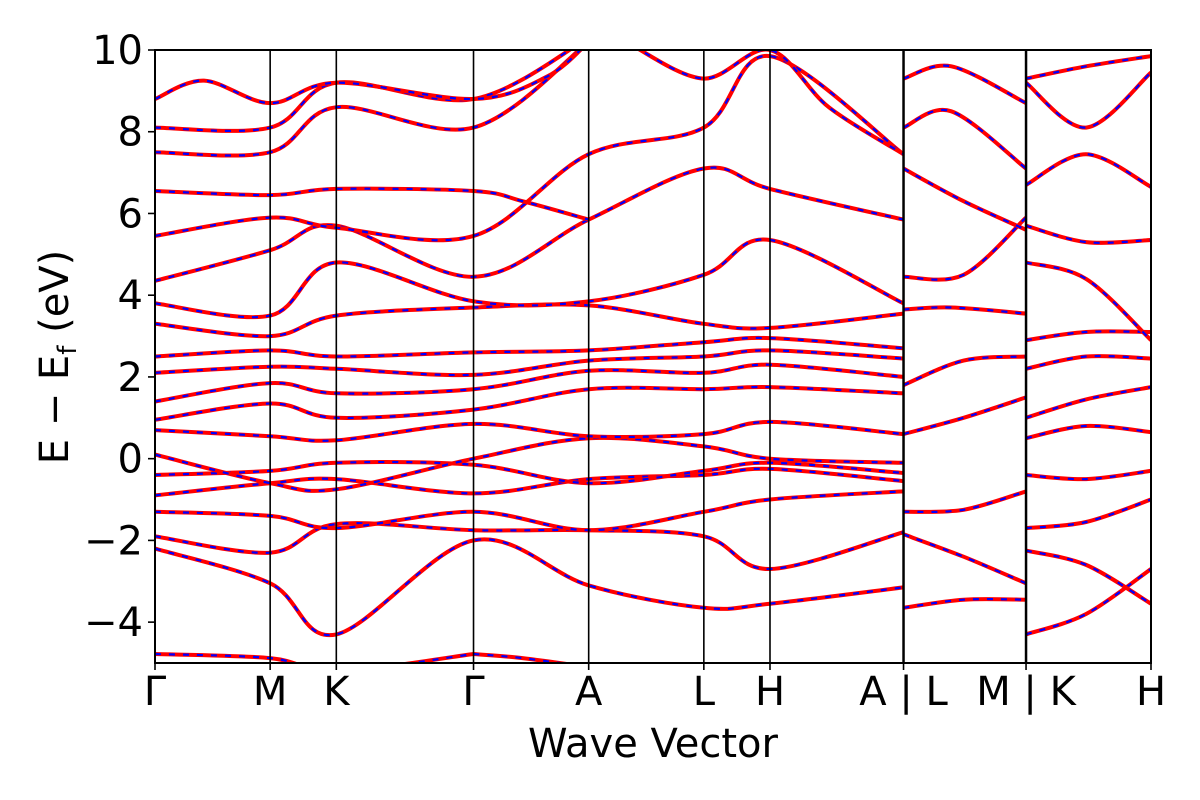 The width and height of the screenshot is (1200, 800). I want to click on x-axis-label: Wave Vector, so click(653, 744).